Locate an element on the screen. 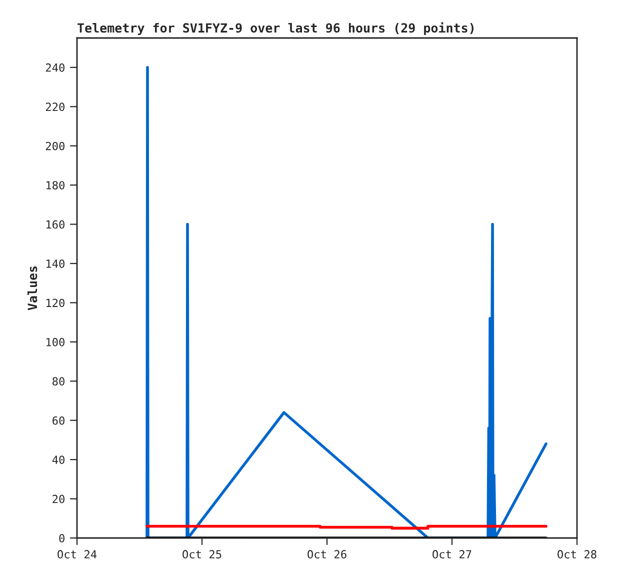  y-tick-label: 120 is located at coordinates (55, 303).